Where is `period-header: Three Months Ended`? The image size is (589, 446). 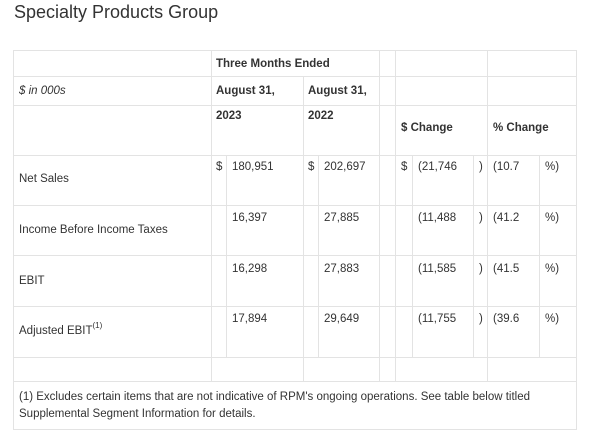 period-header: Three Months Ended is located at coordinates (273, 64).